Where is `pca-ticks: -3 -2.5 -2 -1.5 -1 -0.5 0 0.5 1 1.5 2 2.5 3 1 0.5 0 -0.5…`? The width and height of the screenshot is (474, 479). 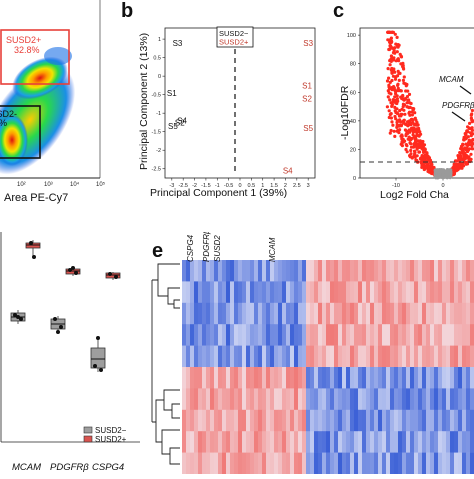 pca-ticks: -3 -2.5 -2 -1.5 -1 -0.5 0 0.5 1 1.5 2 2.5 3 1 0.5 0 -0.5… is located at coordinates (231, 113).